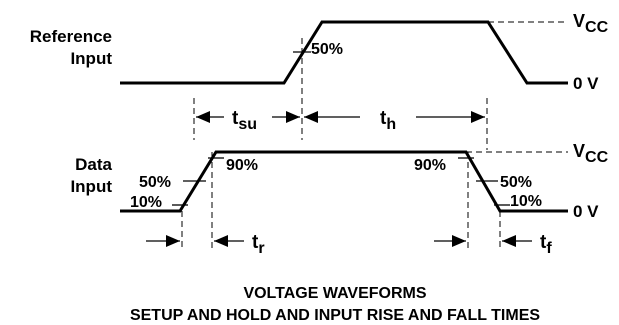 The width and height of the screenshot is (619, 325). Describe the element at coordinates (146, 202) in the screenshot. I see `data-10-left-label: 10%` at that location.